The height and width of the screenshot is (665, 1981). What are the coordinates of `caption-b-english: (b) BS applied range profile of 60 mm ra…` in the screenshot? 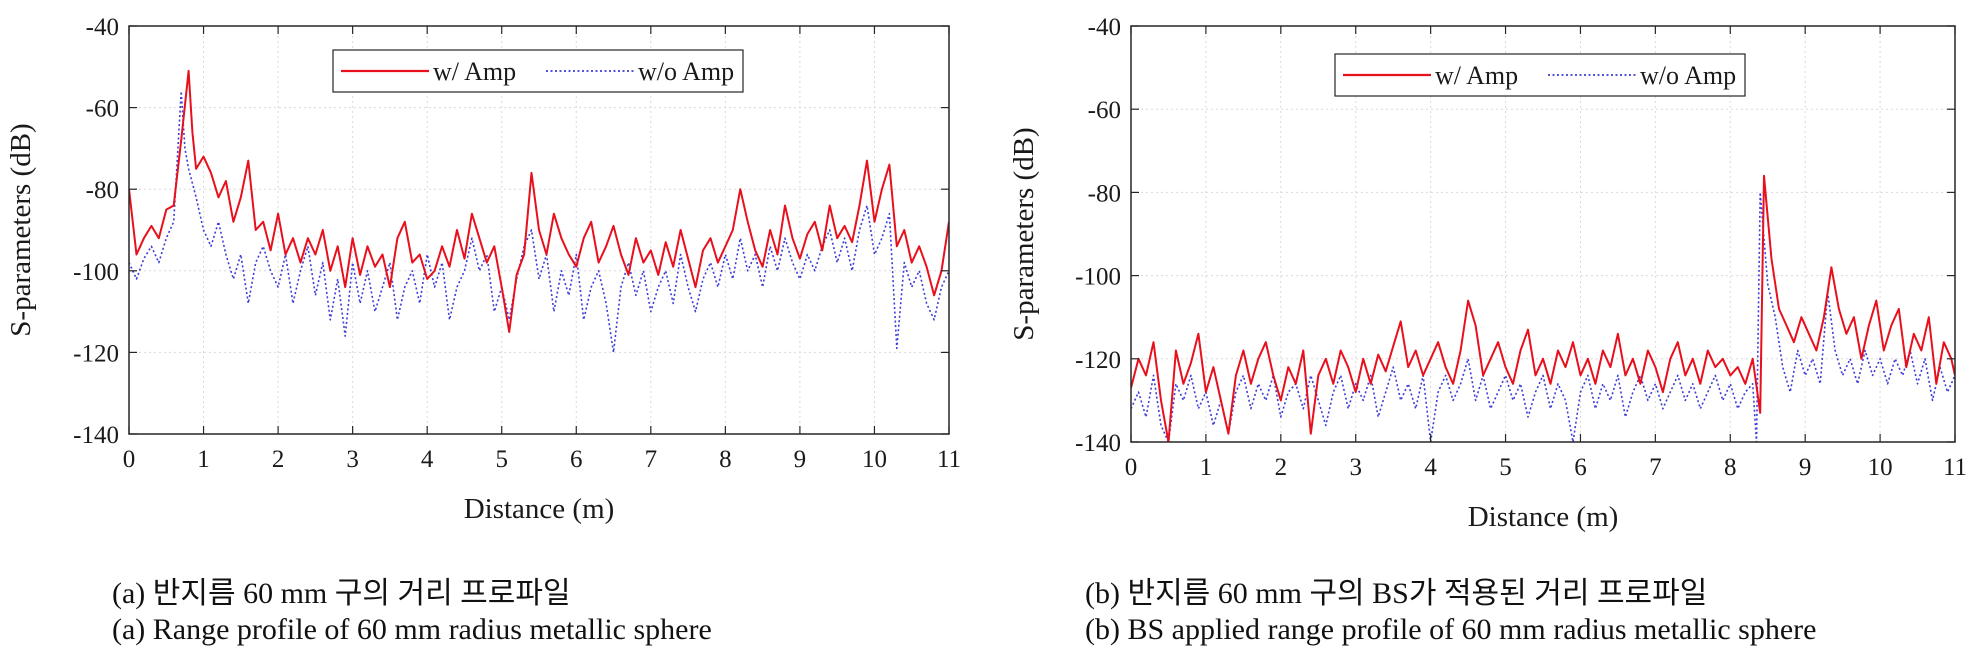 It's located at (1451, 629).